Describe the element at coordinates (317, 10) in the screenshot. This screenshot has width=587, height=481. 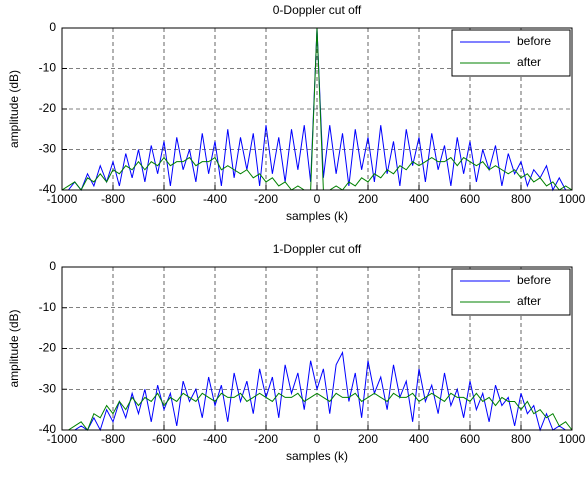
I see `chart-title: 0-Doppler cut off` at that location.